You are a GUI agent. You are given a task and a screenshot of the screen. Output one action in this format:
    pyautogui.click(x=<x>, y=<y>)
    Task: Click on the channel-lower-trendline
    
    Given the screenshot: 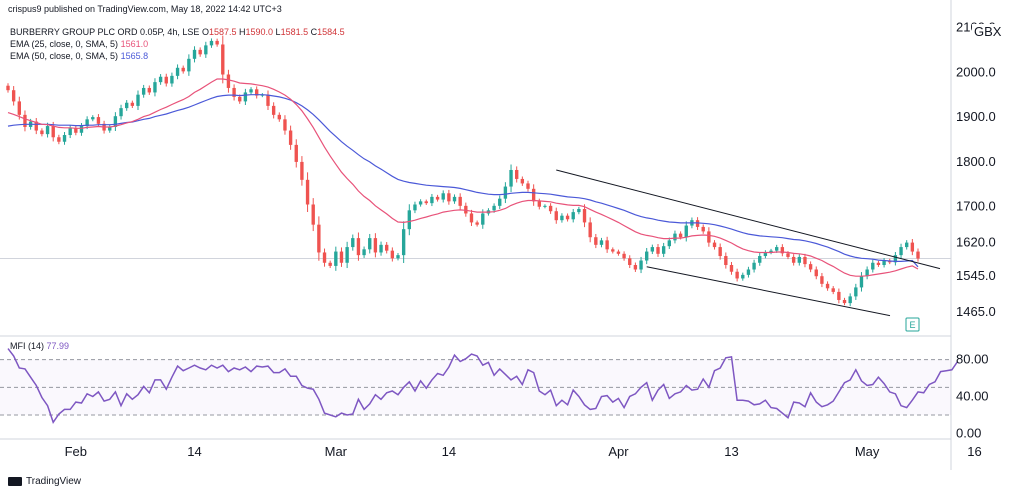 What is the action you would take?
    pyautogui.click(x=768, y=291)
    